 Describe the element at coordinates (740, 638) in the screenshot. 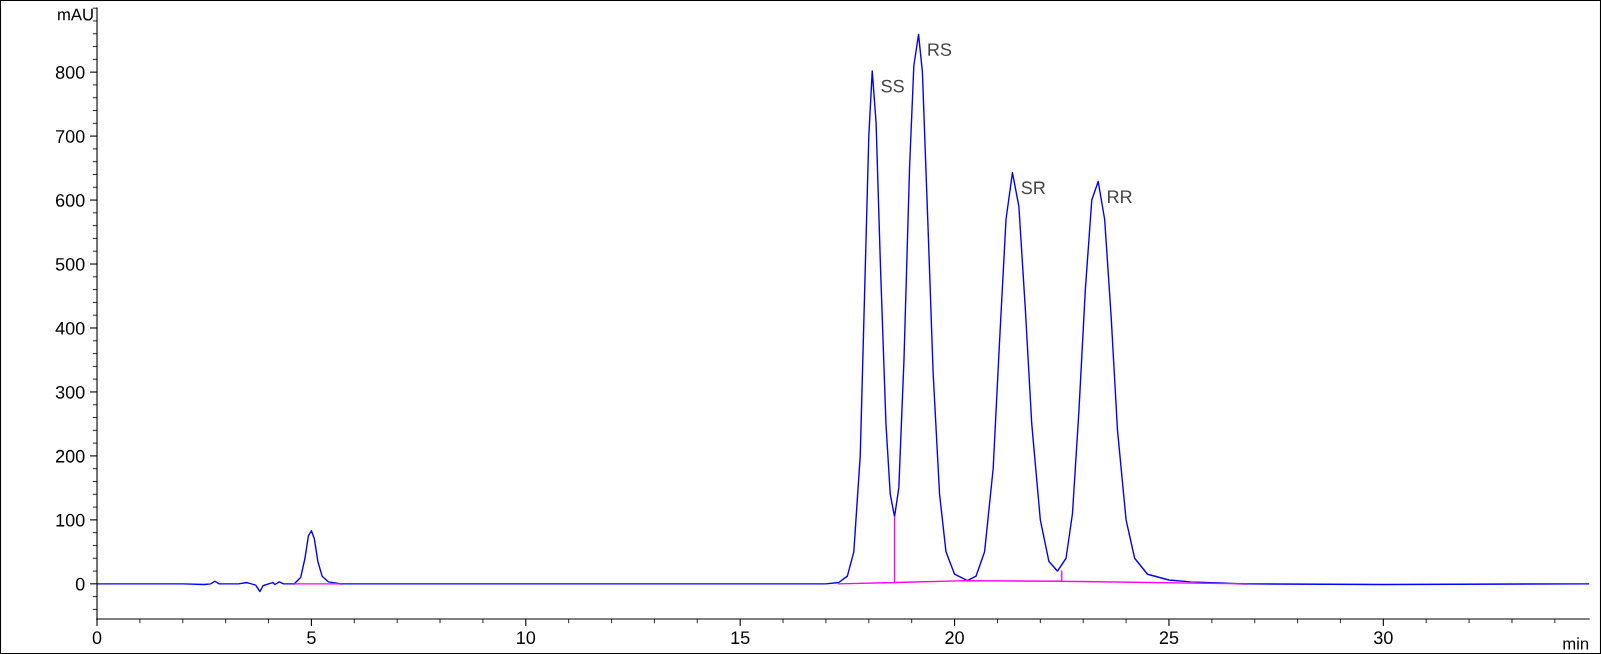

I see `x-tick-label: 15` at that location.